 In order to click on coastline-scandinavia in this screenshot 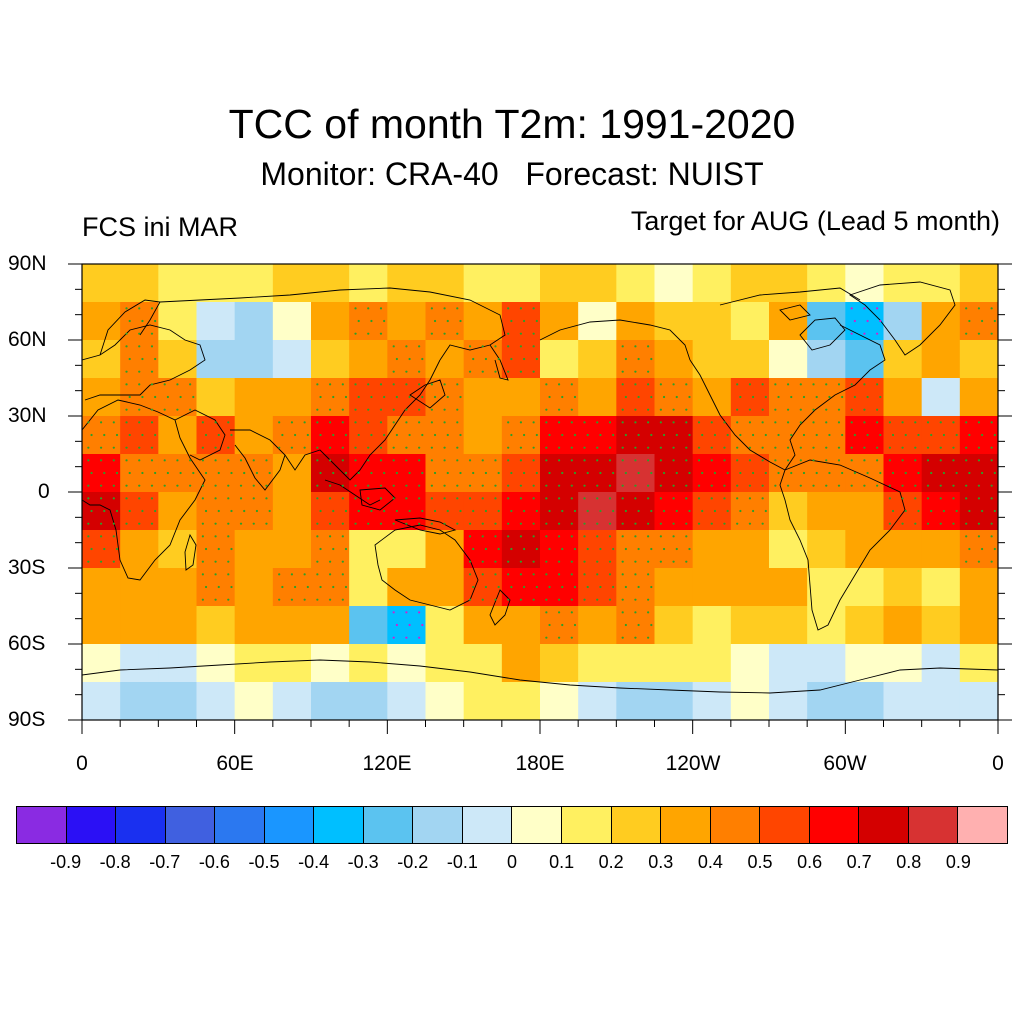, I will do `click(130, 327)`.